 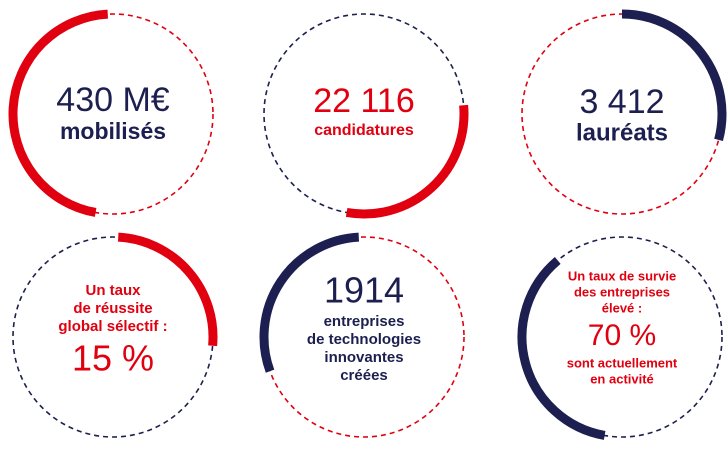 I want to click on stat-caption: entreprises, so click(x=364, y=321).